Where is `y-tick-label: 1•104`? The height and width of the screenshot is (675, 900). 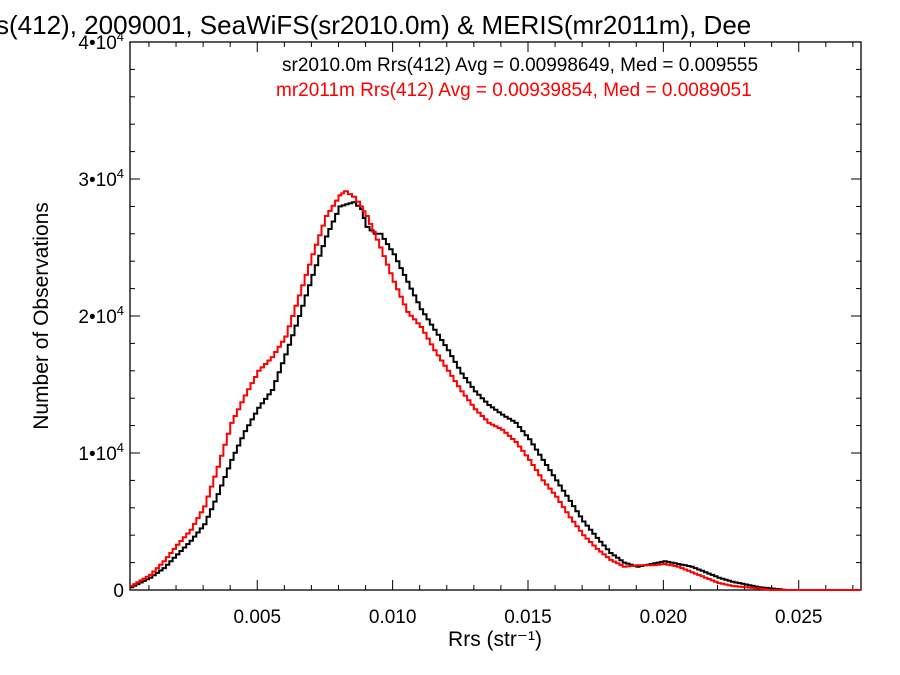 y-tick-label: 1•104 is located at coordinates (101, 452).